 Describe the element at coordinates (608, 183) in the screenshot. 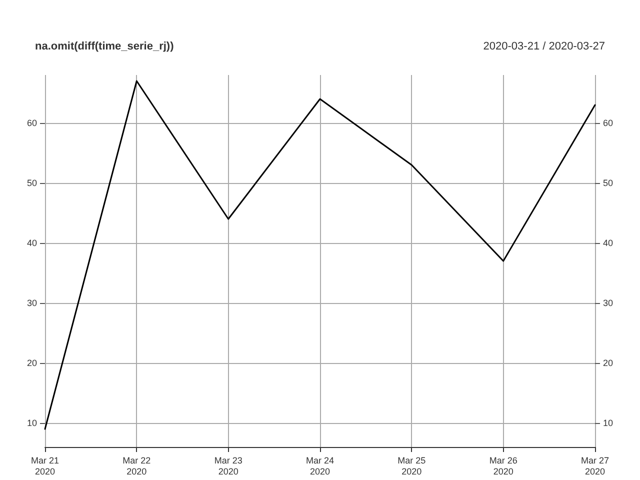

I see `y2-tick-label: 50` at that location.